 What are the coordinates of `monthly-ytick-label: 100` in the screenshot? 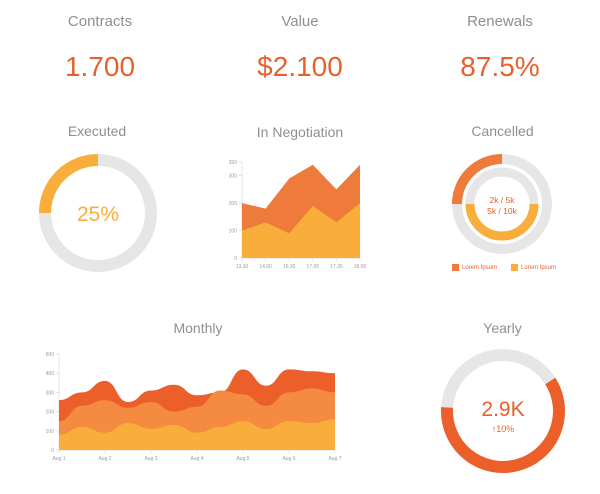 It's located at (50, 432).